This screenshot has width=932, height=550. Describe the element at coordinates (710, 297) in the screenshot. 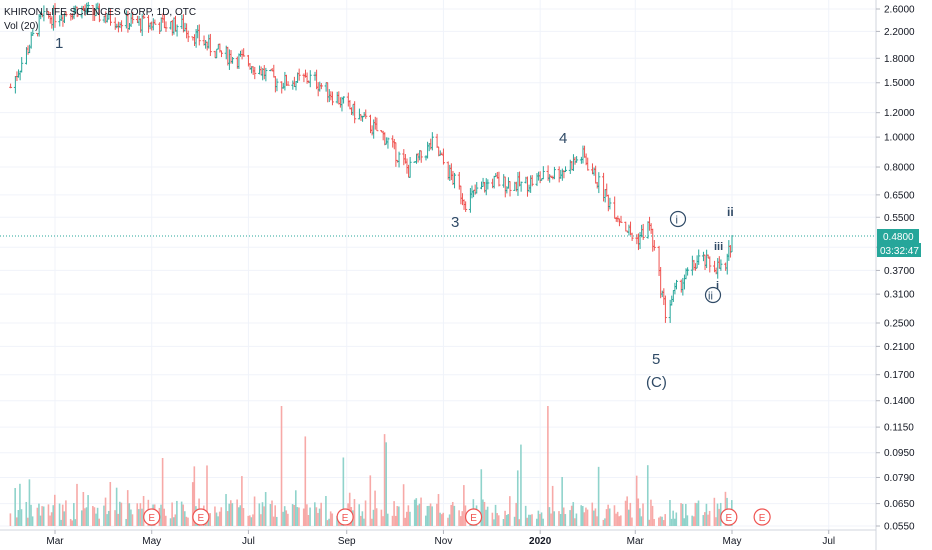

I see `wave-label-circled-ii: ii` at that location.